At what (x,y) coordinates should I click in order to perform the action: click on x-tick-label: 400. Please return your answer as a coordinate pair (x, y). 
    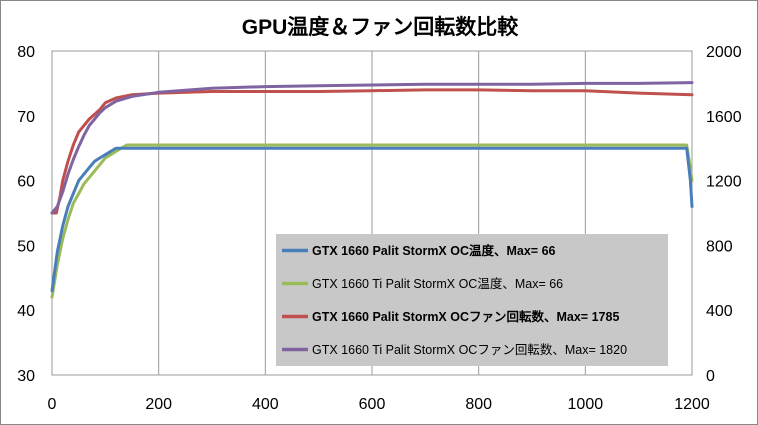
    Looking at the image, I should click on (265, 404).